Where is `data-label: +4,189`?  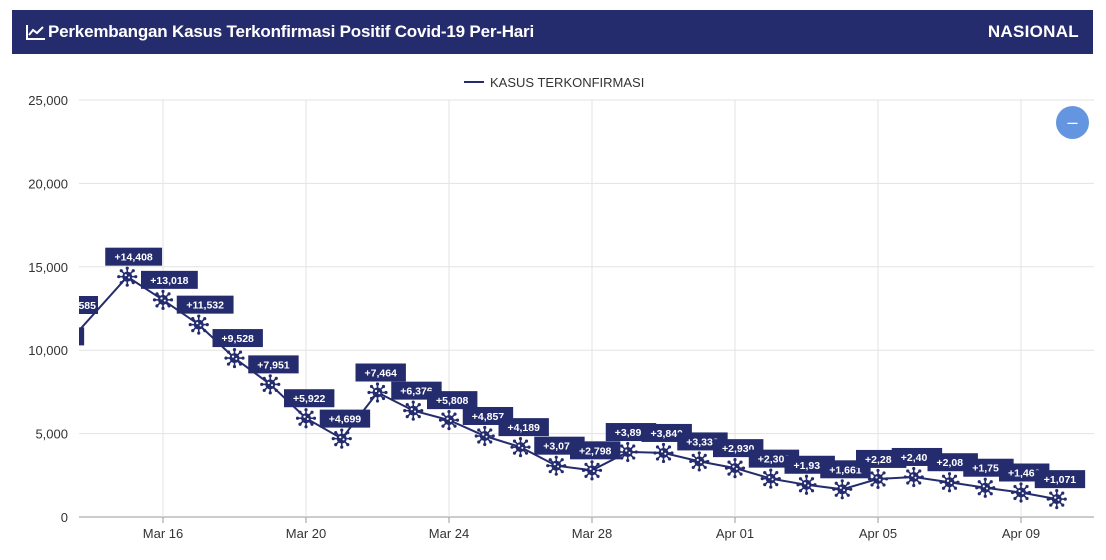
data-label: +4,189 is located at coordinates (523, 428).